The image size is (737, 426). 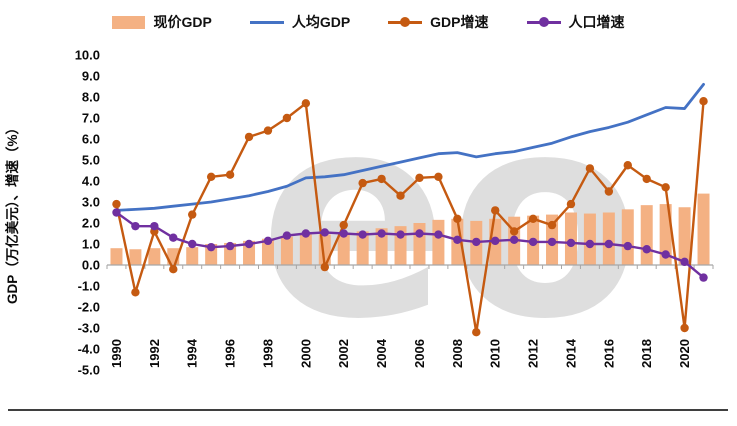 I want to click on y-tick-label: -5.0, so click(x=89, y=370).